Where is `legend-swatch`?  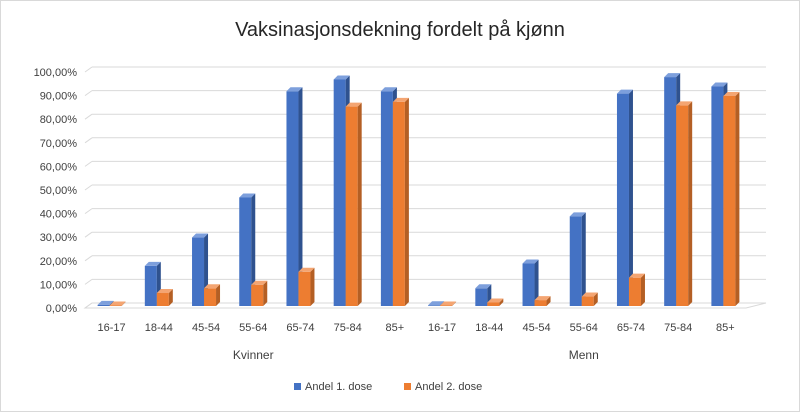
legend-swatch is located at coordinates (407, 386).